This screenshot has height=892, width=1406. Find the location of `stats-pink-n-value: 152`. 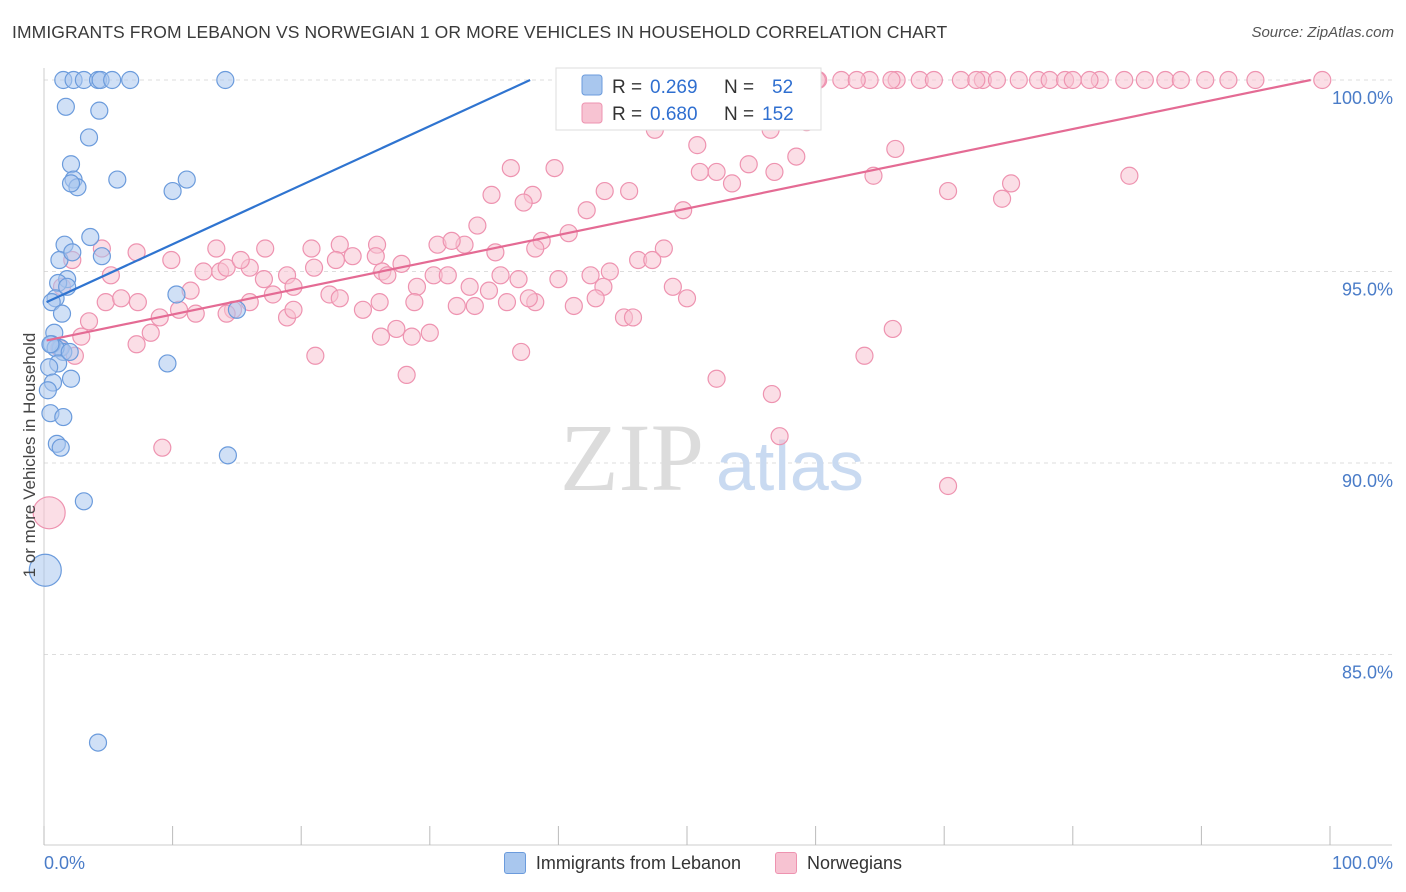

stats-pink-n-value: 152 is located at coordinates (778, 114).